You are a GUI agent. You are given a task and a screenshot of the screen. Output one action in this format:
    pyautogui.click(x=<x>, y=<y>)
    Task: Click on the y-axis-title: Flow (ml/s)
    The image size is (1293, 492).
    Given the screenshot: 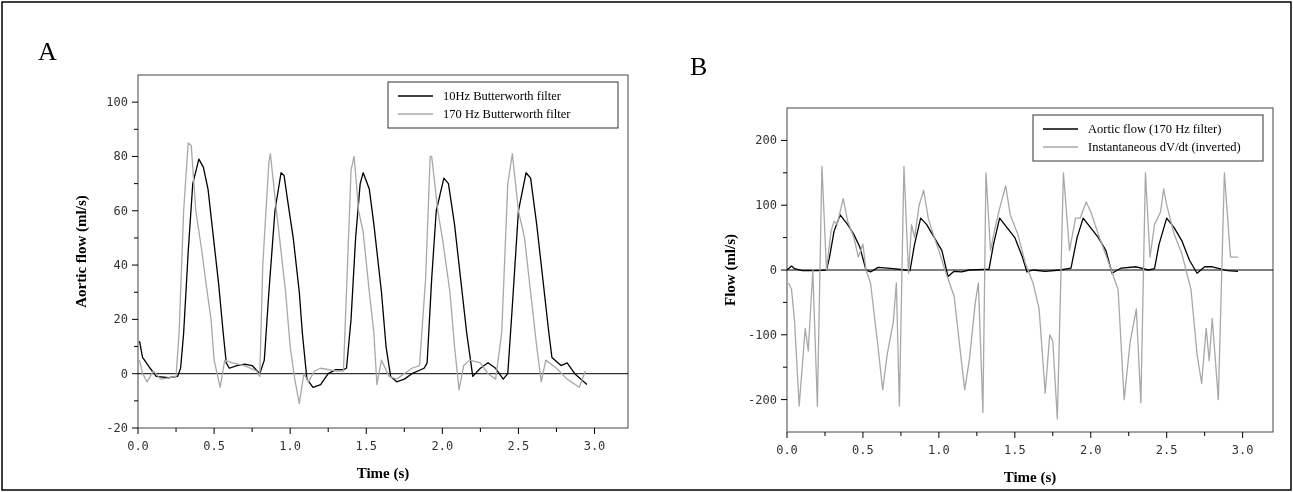 What is the action you would take?
    pyautogui.click(x=730, y=270)
    